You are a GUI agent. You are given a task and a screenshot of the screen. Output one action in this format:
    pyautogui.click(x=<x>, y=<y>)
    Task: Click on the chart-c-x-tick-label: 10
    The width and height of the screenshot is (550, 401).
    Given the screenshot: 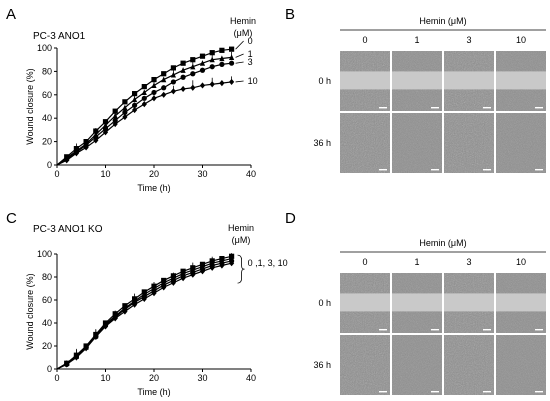 What is the action you would take?
    pyautogui.click(x=105, y=378)
    